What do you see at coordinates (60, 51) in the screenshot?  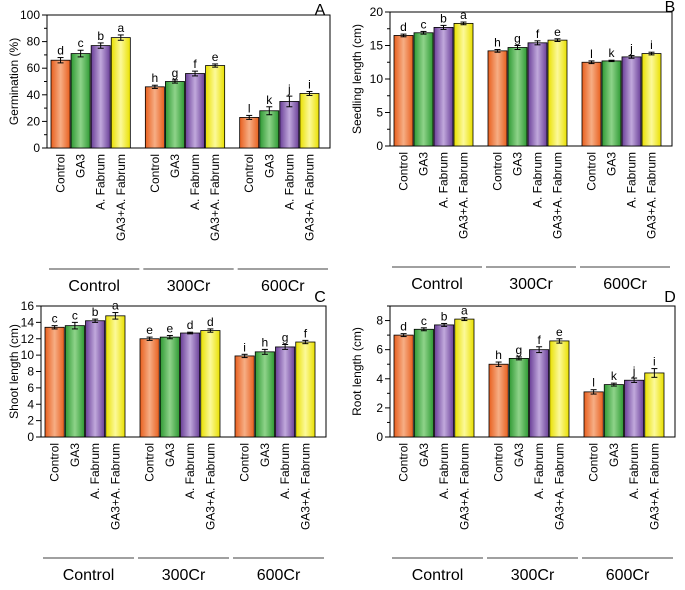 I see `significance-letter: d` at bounding box center [60, 51].